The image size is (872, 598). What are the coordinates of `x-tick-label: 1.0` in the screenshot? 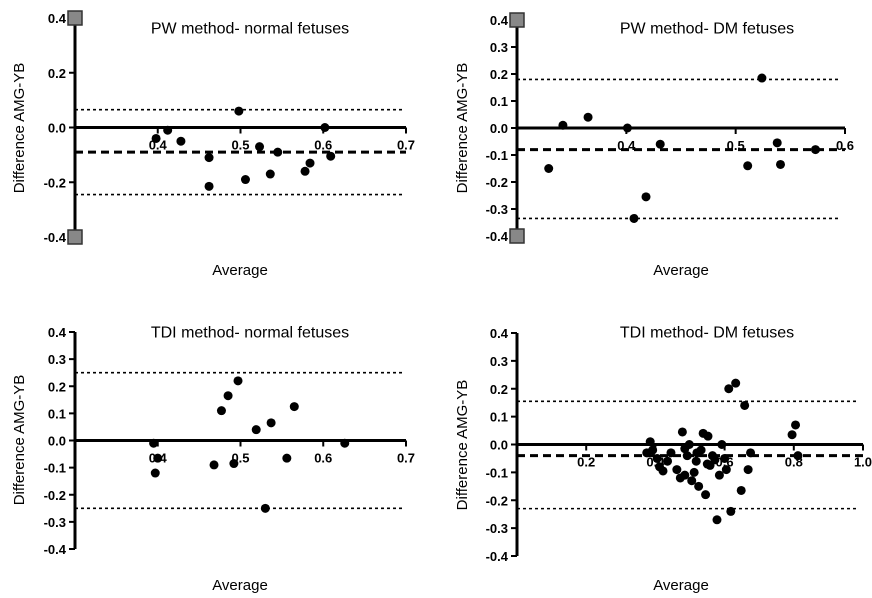 It's located at (863, 462).